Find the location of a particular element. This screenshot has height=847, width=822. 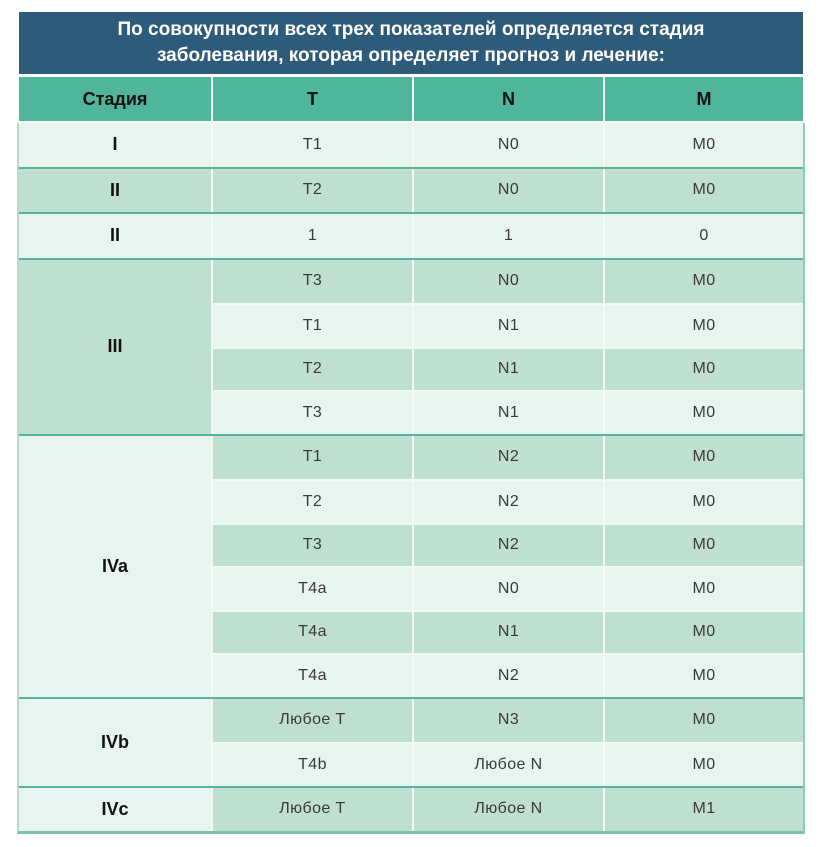

stage-cell: IVa is located at coordinates (115, 566).